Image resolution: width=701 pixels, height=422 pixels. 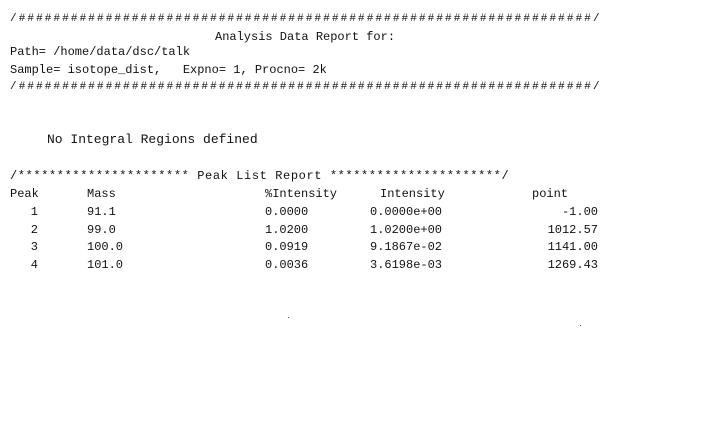 What do you see at coordinates (287, 212) in the screenshot?
I see `cell-pct-intensity: 0.0000` at bounding box center [287, 212].